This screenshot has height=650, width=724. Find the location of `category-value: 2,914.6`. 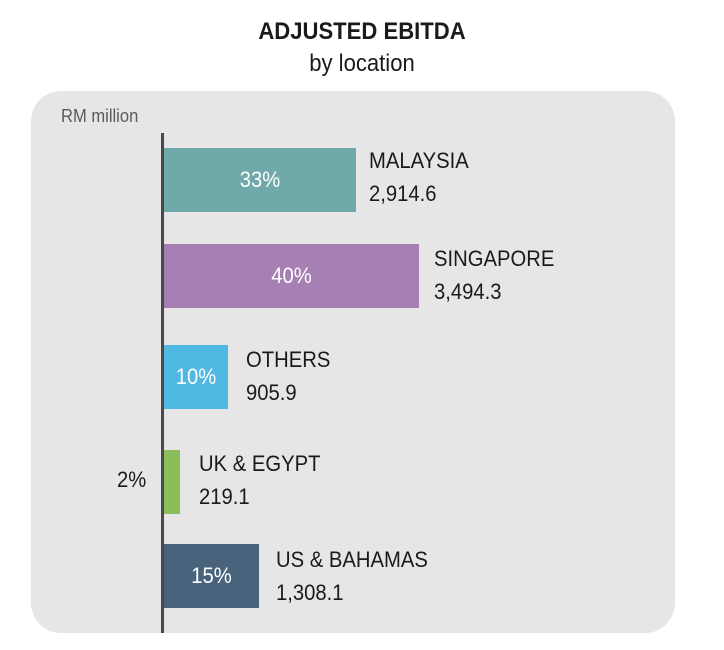

category-value: 2,914.6 is located at coordinates (403, 193).